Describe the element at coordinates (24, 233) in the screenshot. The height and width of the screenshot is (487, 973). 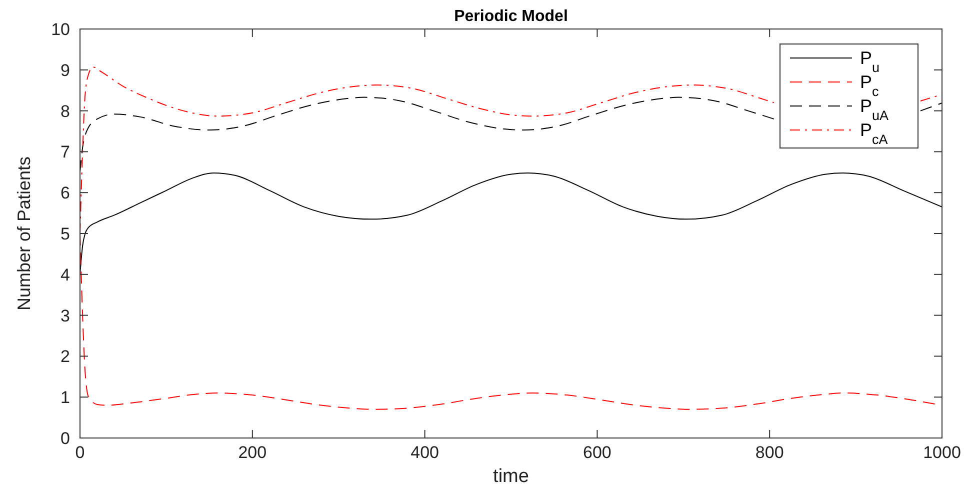
I see `y-axis-title: Number of Patients` at that location.